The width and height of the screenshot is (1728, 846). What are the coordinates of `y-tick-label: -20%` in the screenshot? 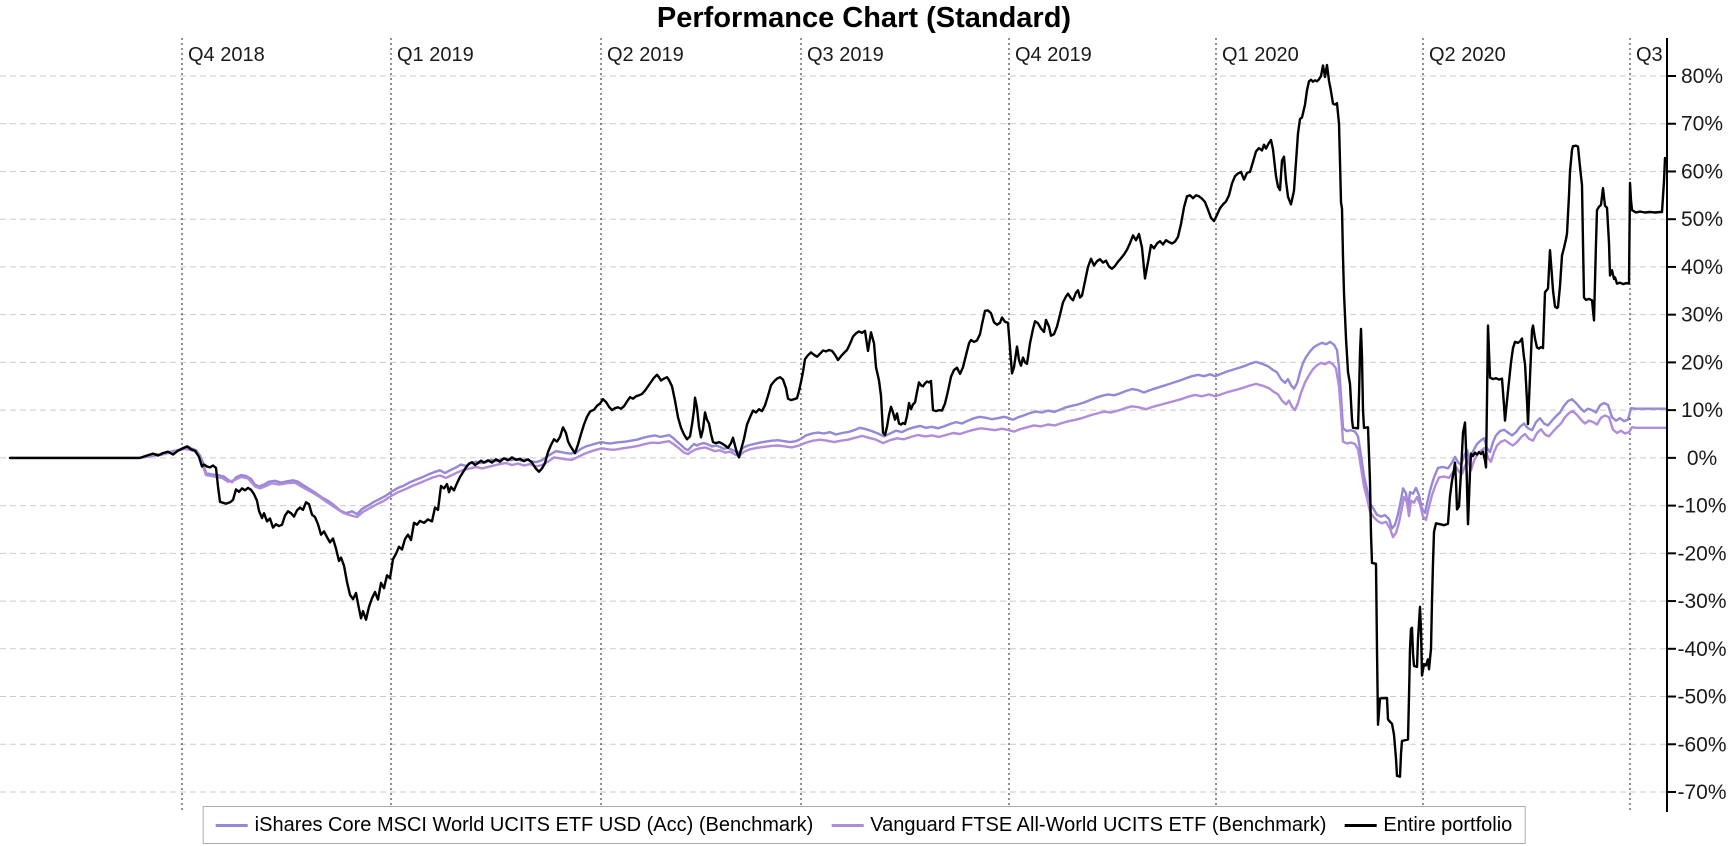 It's located at (1701, 553).